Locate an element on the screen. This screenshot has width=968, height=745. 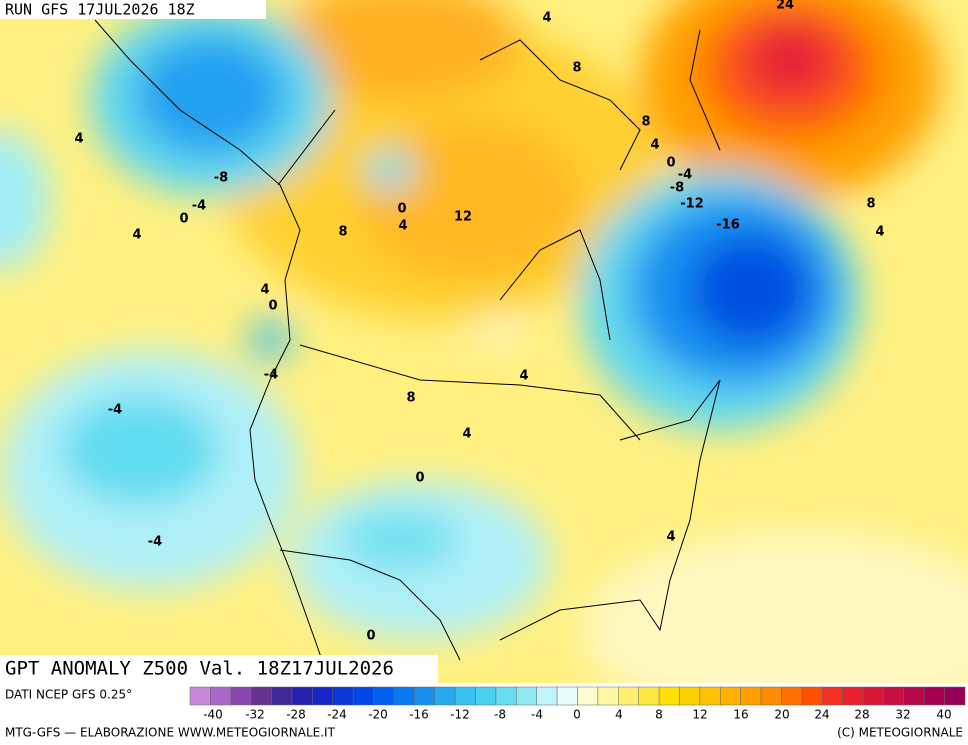
colorbar-tick-label: 8 is located at coordinates (659, 715).